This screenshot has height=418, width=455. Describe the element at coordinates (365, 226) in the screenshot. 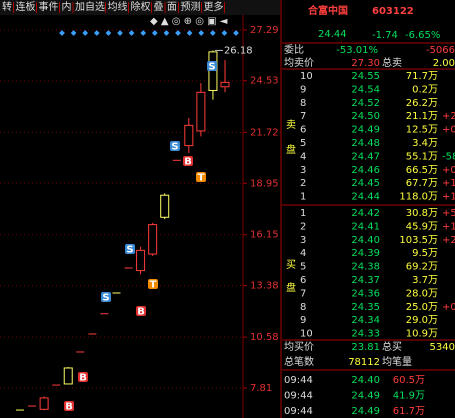

I see `level-price: 24.41` at that location.